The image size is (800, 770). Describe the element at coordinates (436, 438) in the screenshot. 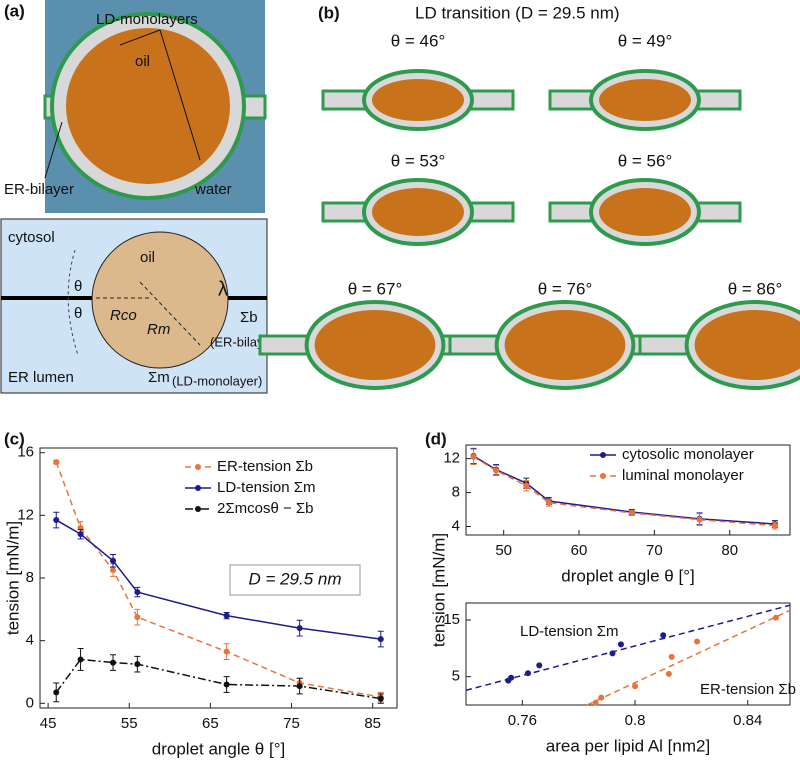

I see `panel-label: (d)` at that location.